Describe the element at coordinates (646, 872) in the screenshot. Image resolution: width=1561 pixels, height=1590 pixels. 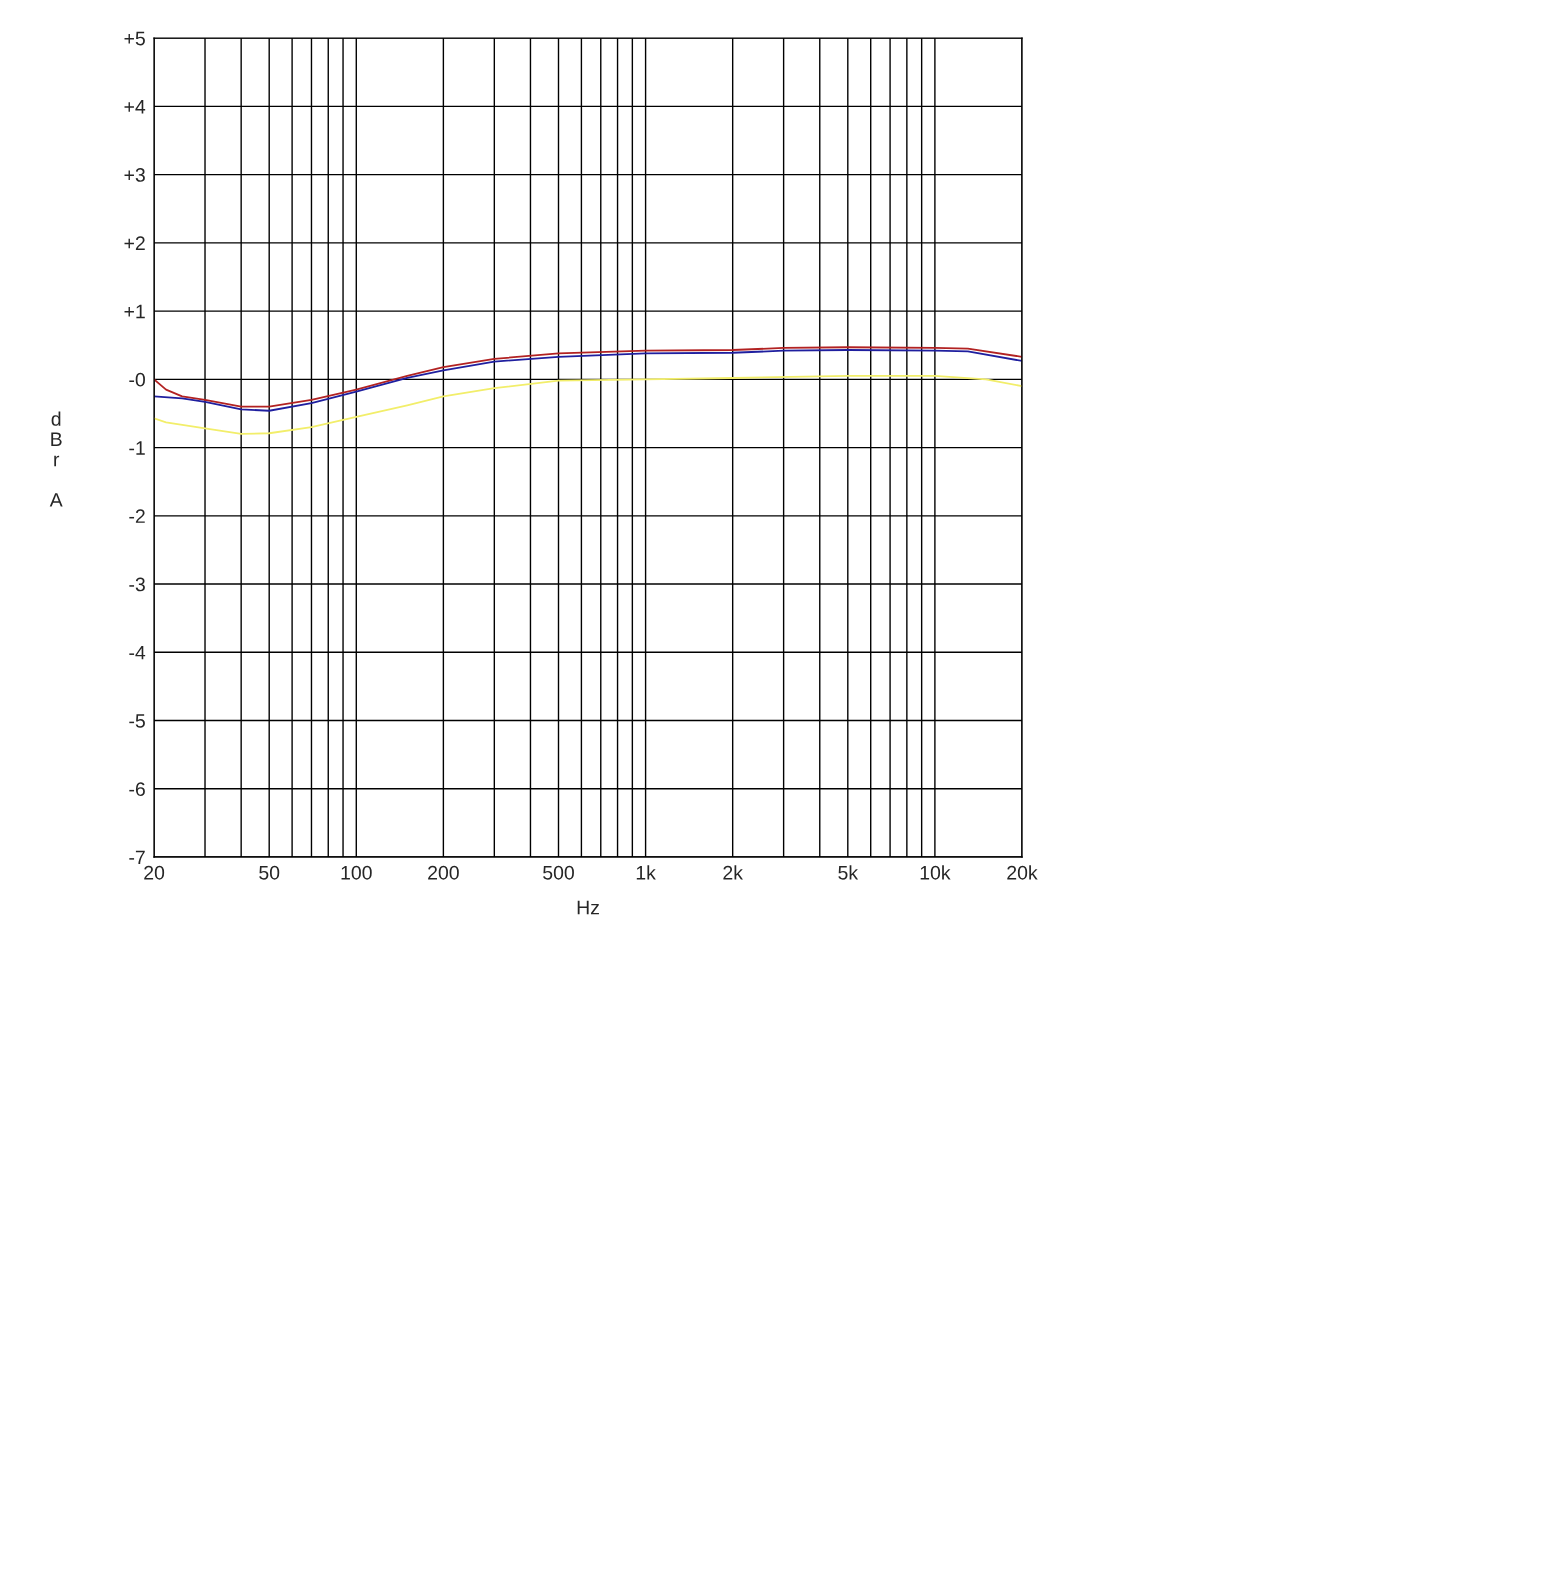
I see `x-tick-label: 1k` at that location.